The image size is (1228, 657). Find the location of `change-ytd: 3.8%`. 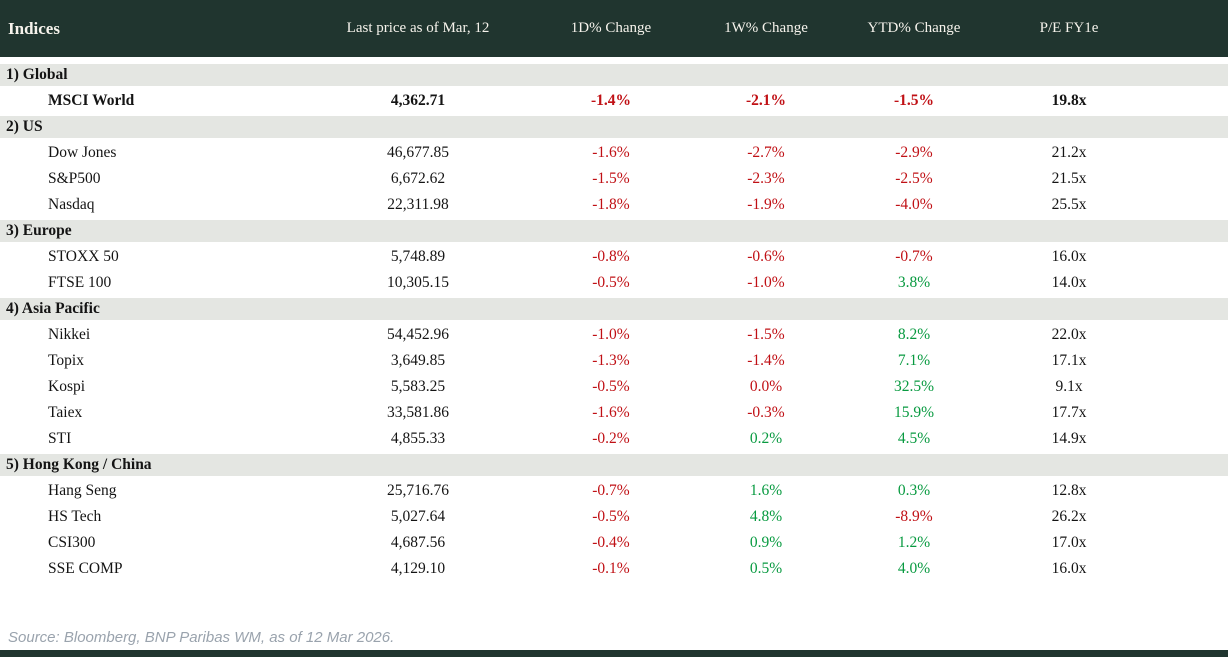

change-ytd: 3.8% is located at coordinates (914, 282).